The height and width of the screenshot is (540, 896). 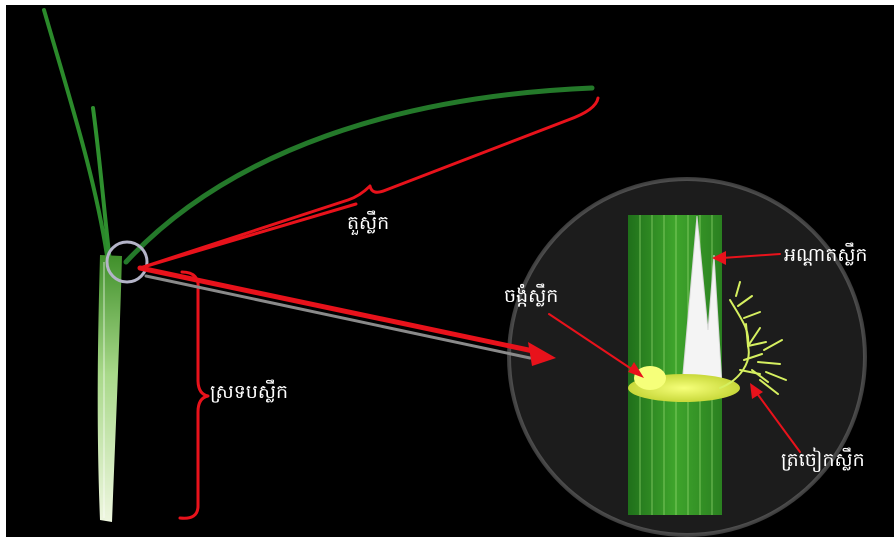 I want to click on pointer-arrow-shaft, so click(x=339, y=310).